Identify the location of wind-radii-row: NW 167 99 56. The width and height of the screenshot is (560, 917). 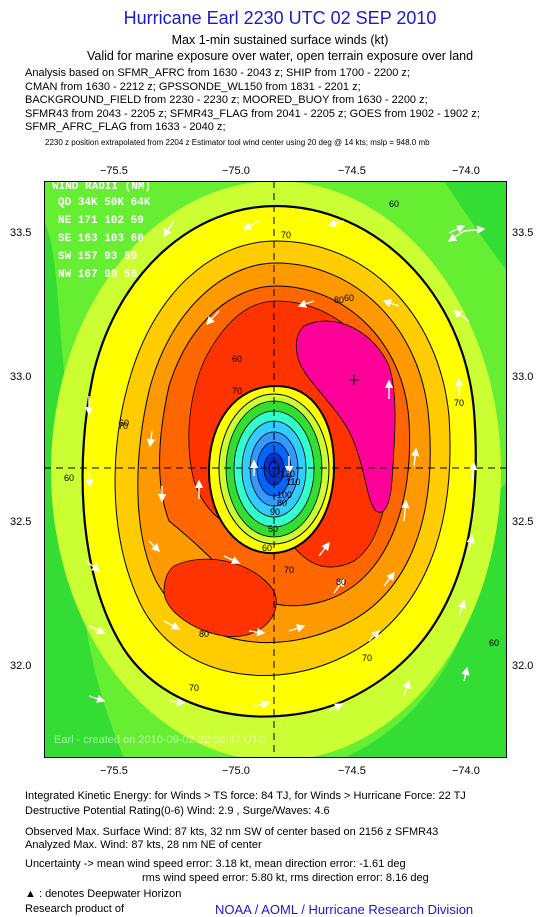
(97, 275).